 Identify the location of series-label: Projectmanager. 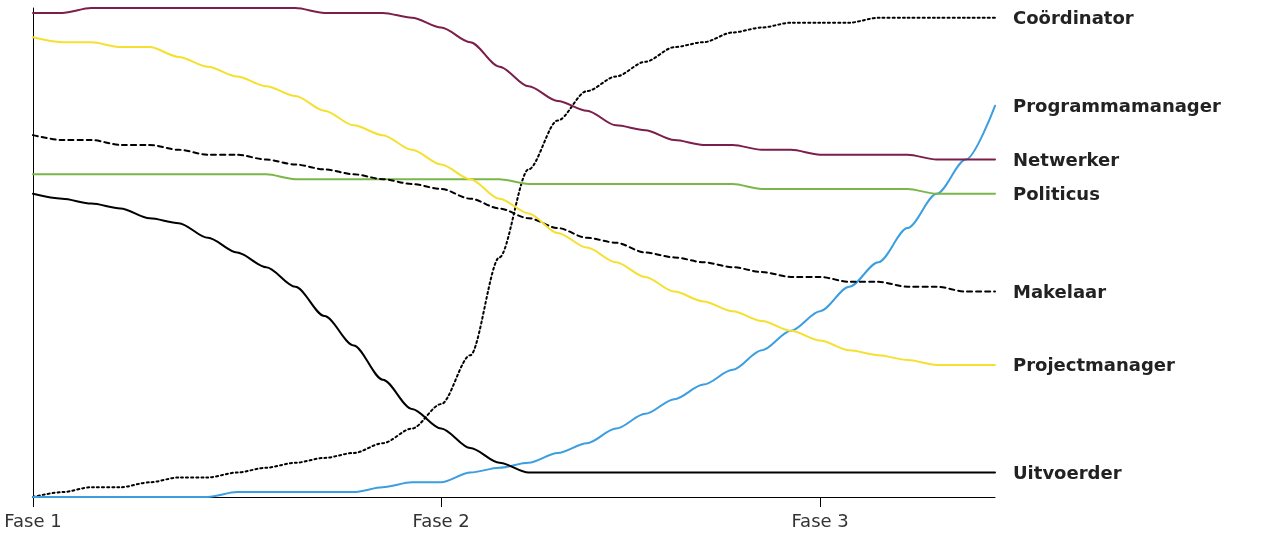
(1094, 365).